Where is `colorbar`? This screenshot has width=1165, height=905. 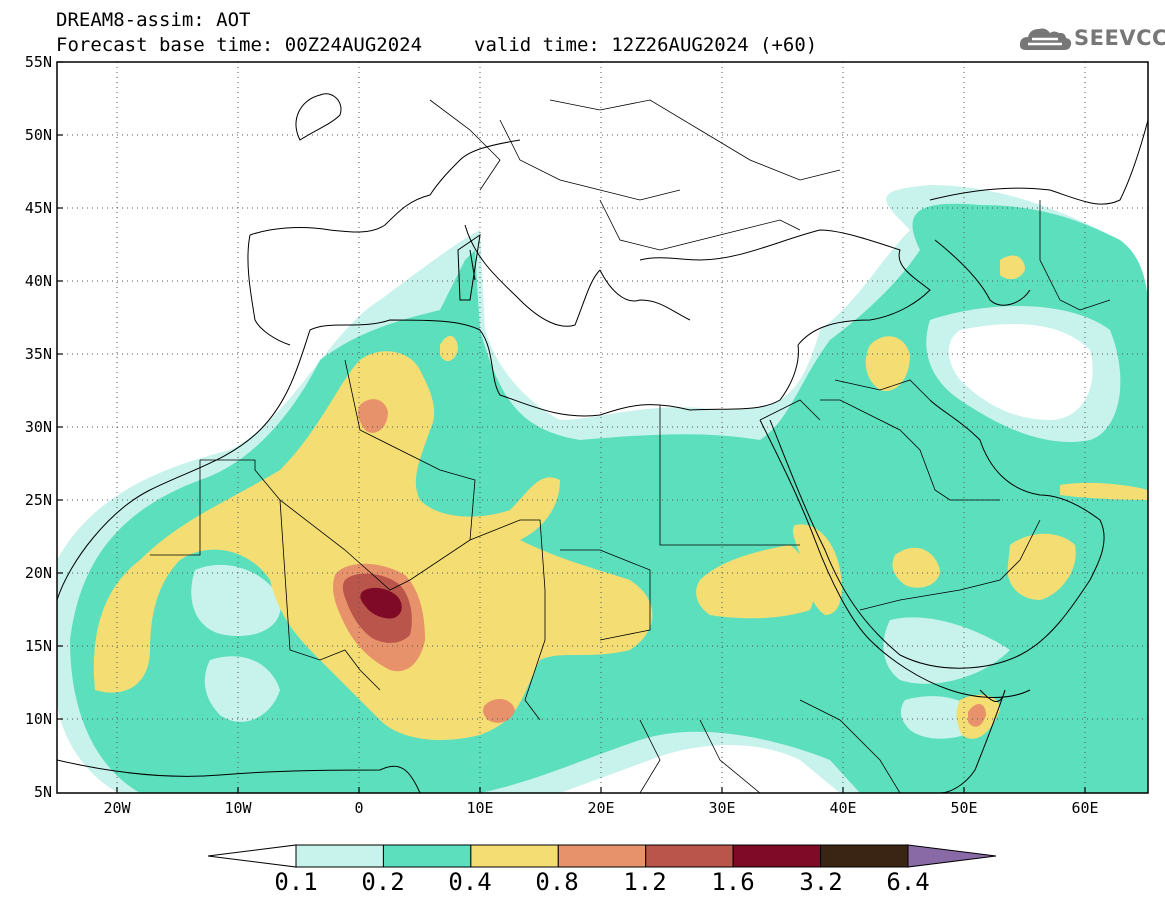
colorbar is located at coordinates (602, 856).